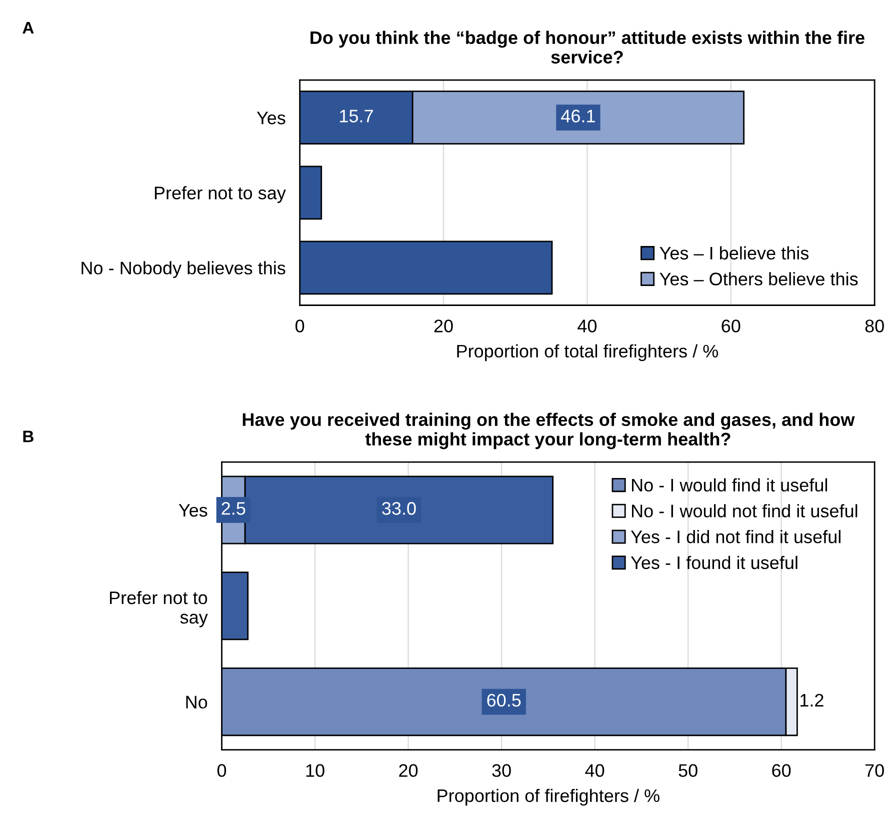 This screenshot has width=887, height=834. What do you see at coordinates (759, 279) in the screenshot?
I see `legend-label: Yes – Others believe this` at bounding box center [759, 279].